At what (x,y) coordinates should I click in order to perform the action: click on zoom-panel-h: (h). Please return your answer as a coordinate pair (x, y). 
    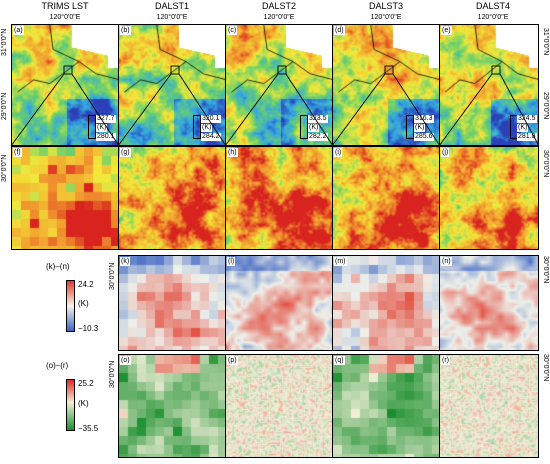
    Looking at the image, I should click on (279, 198).